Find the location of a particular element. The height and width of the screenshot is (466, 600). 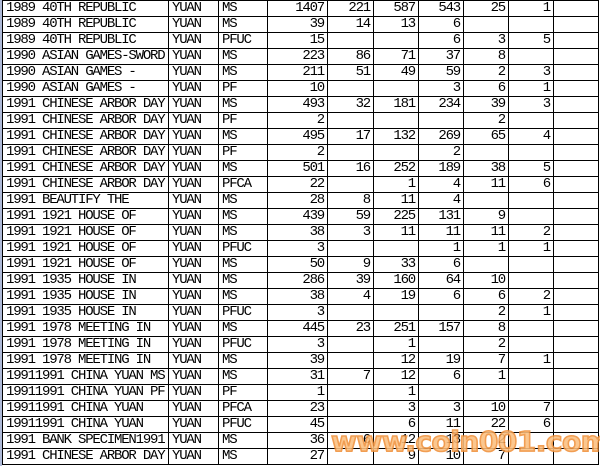

cell-count: 38 is located at coordinates (297, 296).